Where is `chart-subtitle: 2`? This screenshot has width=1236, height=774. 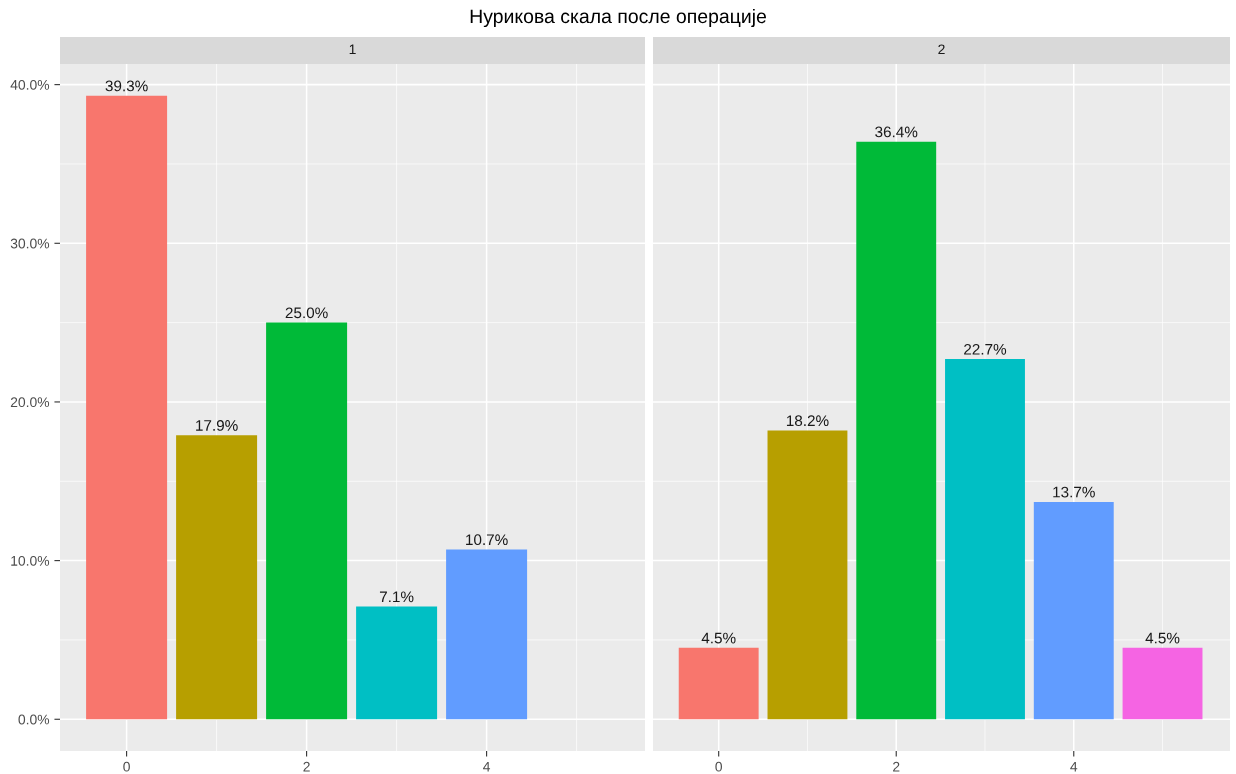 chart-subtitle: 2 is located at coordinates (941, 49).